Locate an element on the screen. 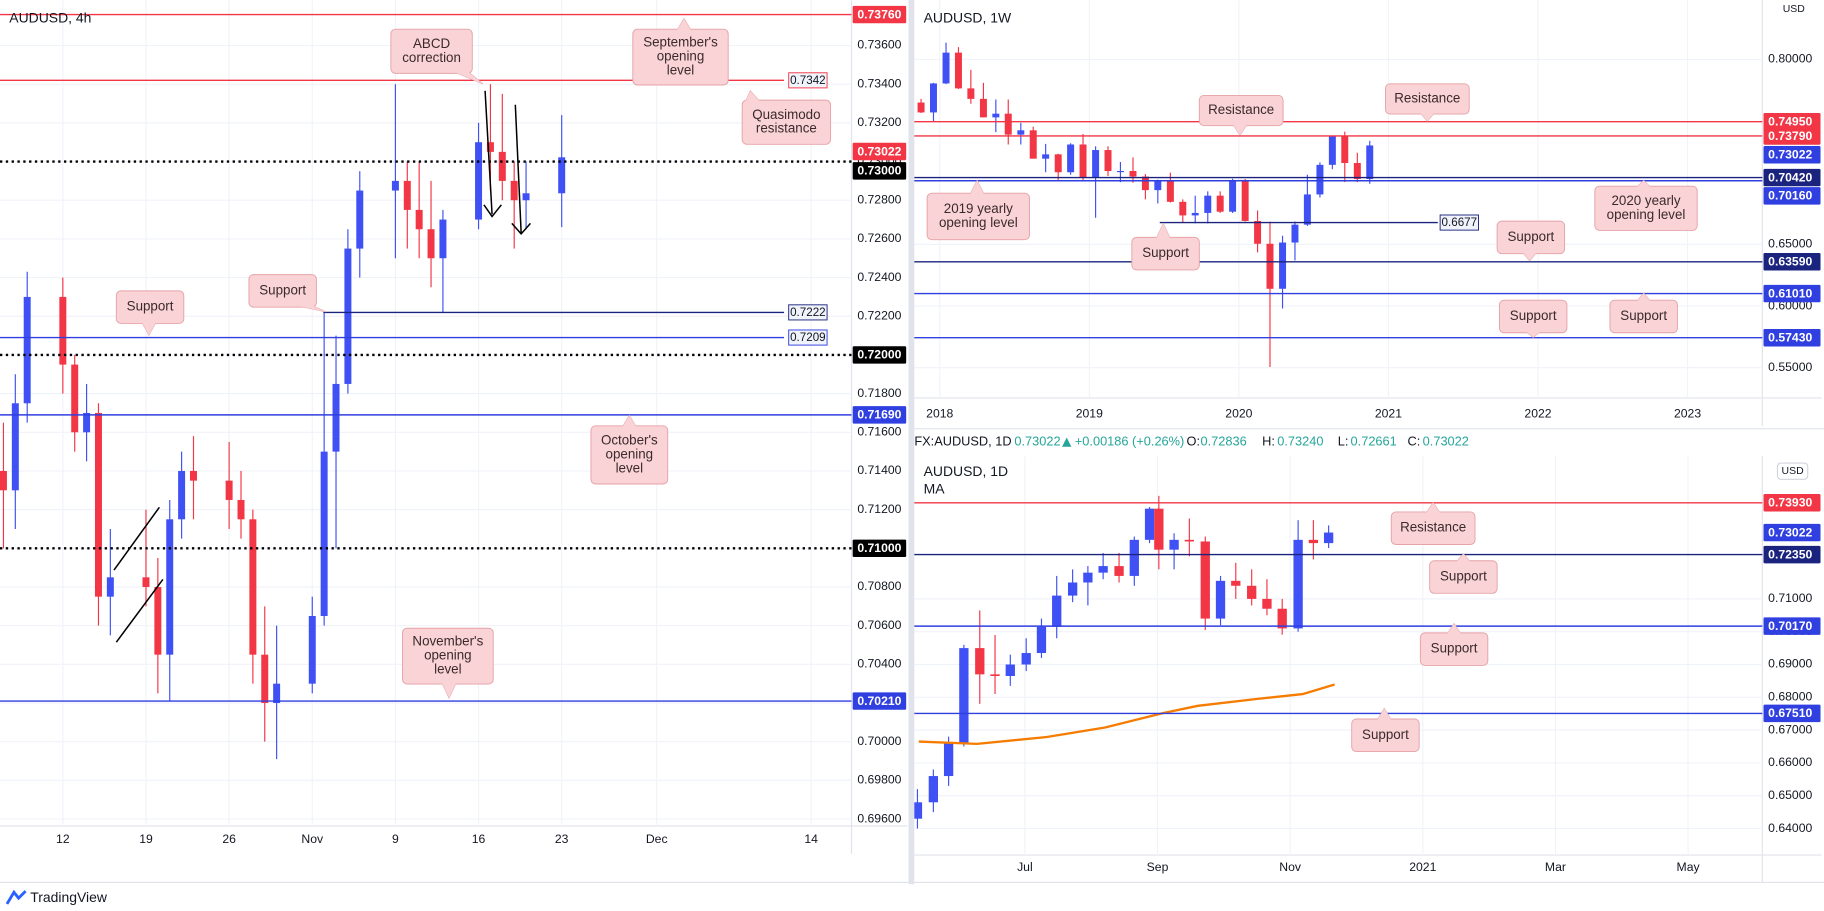  x-tick-label: May is located at coordinates (1689, 867).